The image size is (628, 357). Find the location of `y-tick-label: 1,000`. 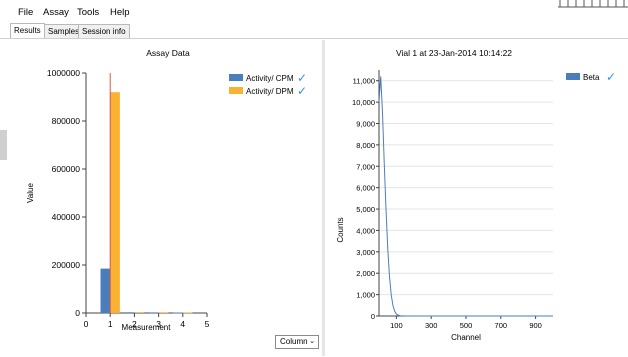

y-tick-label: 1,000 is located at coordinates (365, 295).